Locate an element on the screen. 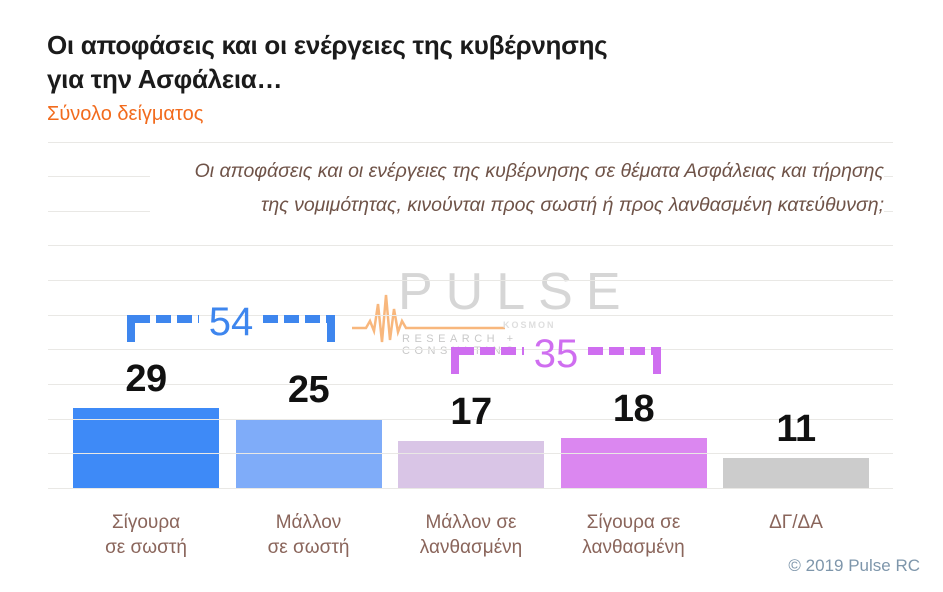 Image resolution: width=943 pixels, height=592 pixels. group-total-correct: 54 is located at coordinates (231, 322).